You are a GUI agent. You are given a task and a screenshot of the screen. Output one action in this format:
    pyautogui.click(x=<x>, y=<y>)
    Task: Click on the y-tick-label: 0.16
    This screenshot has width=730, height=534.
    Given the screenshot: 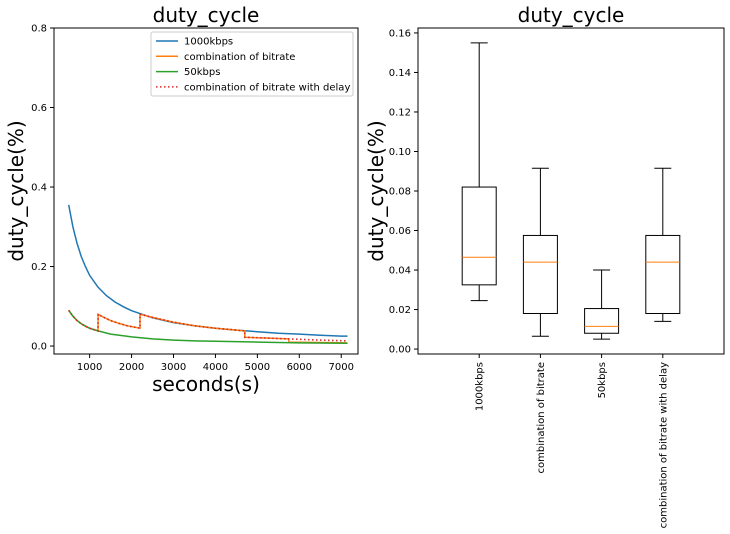 What is the action you would take?
    pyautogui.click(x=400, y=33)
    